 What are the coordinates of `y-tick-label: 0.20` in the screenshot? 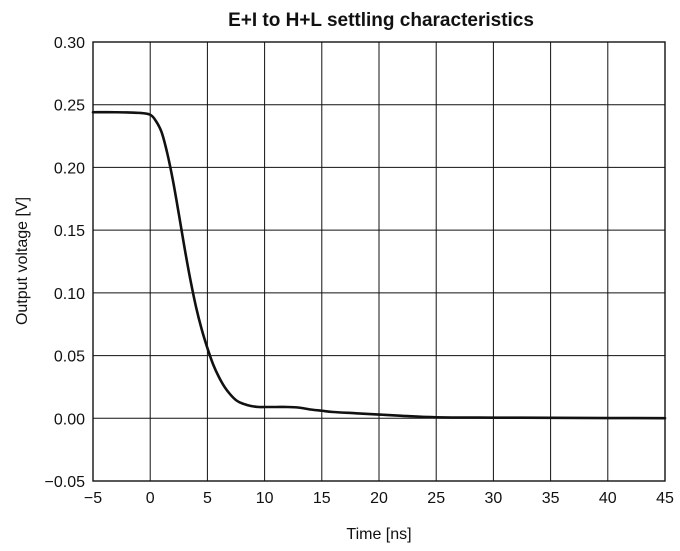 It's located at (69, 168).